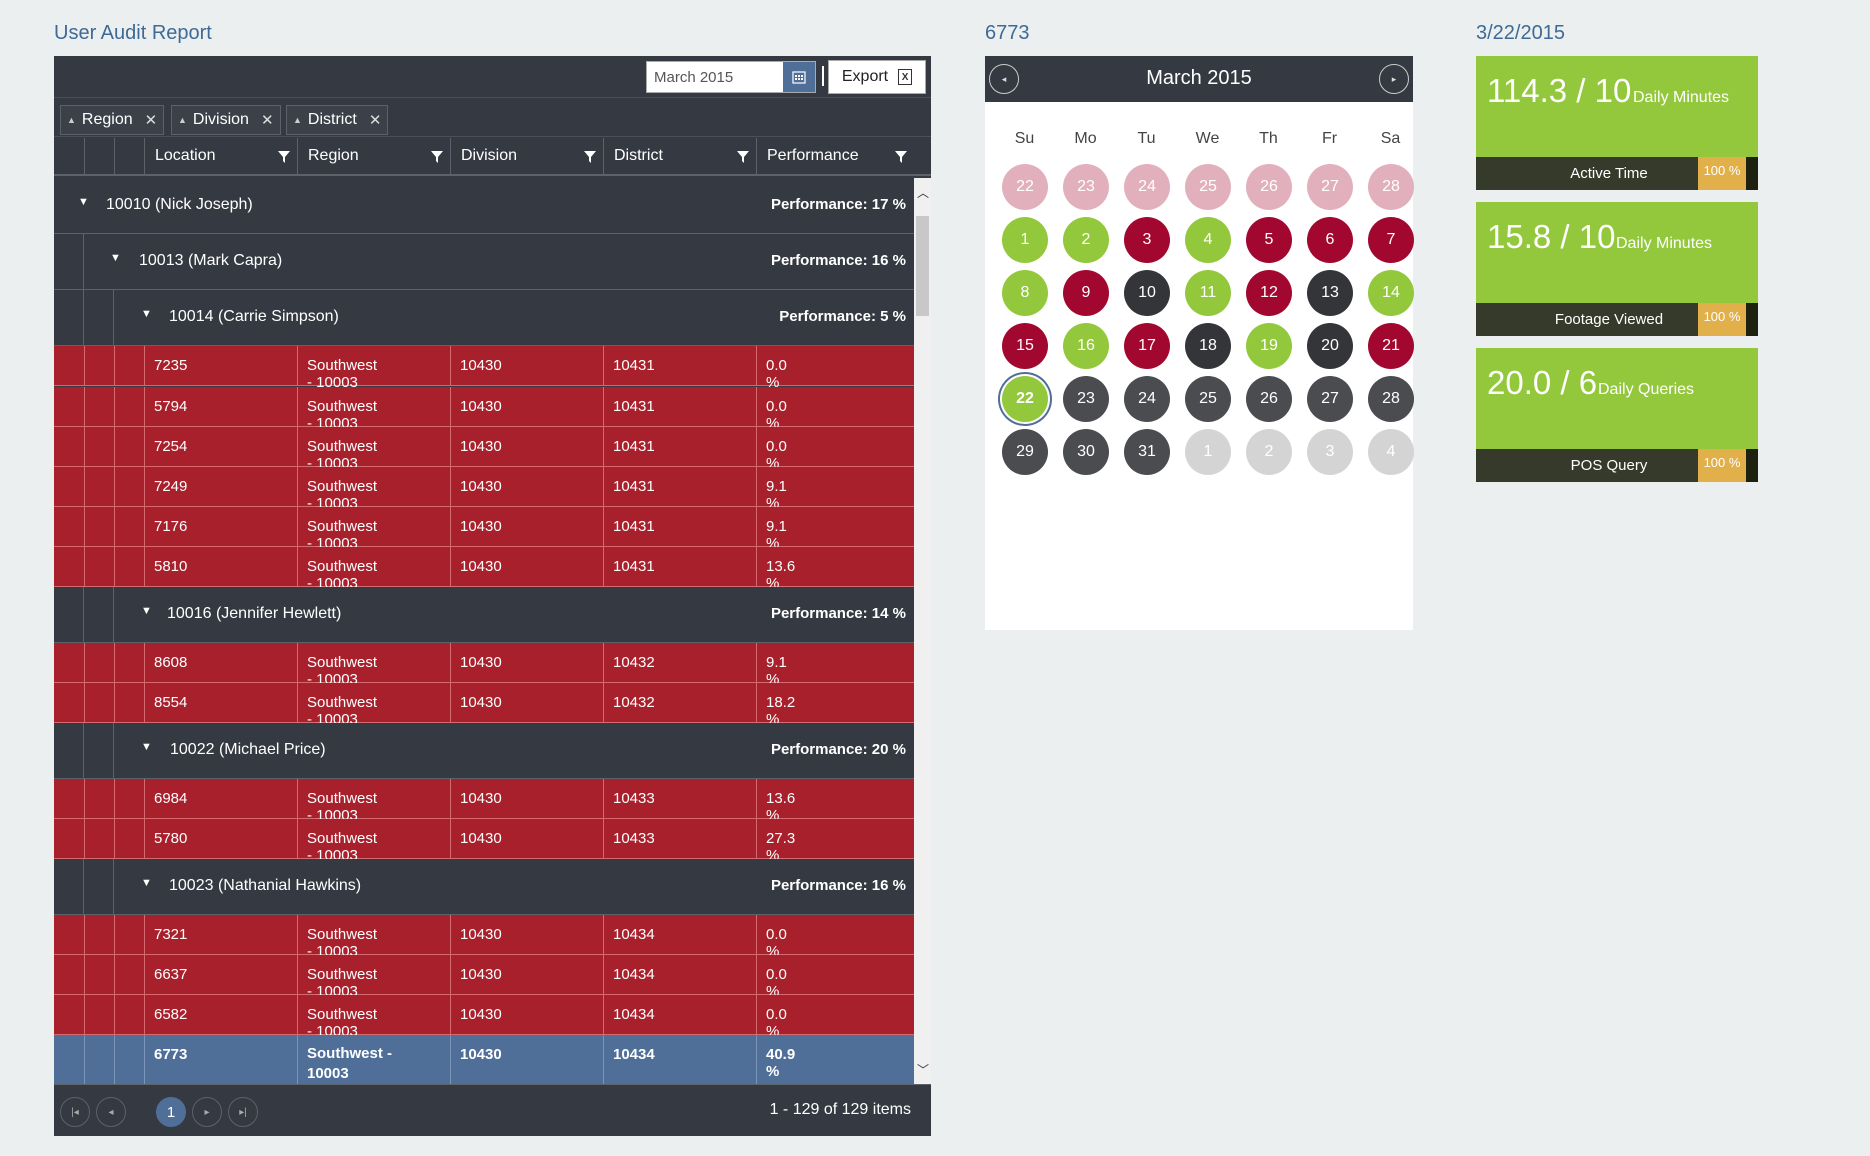  Describe the element at coordinates (337, 120) in the screenshot. I see `group-chip-district: ▲ District ✕` at that location.